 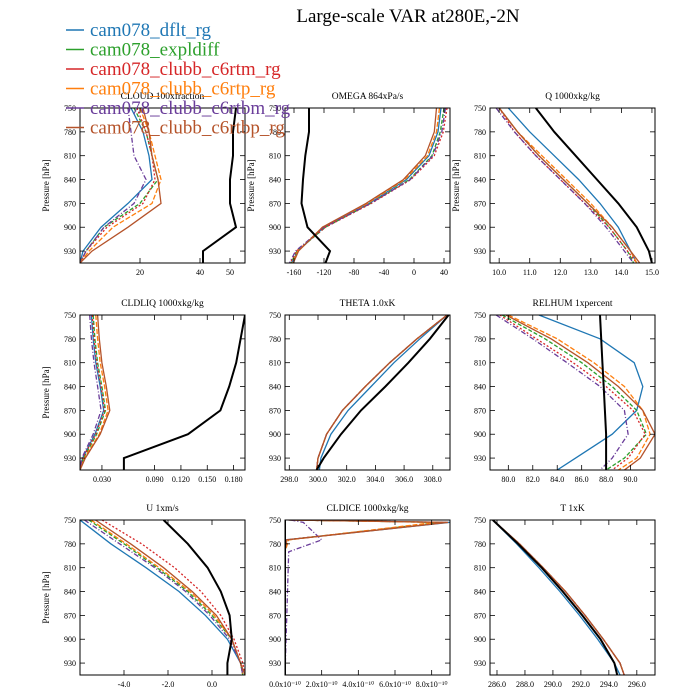 I want to click on legend-entry: cam078_dflt_rg, so click(x=151, y=30).